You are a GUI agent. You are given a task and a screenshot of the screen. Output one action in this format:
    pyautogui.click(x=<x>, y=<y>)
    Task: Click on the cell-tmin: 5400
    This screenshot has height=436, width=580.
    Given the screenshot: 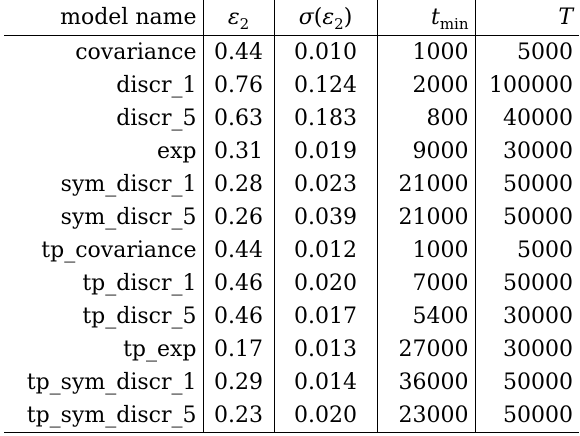 What is the action you would take?
    pyautogui.click(x=425, y=316)
    